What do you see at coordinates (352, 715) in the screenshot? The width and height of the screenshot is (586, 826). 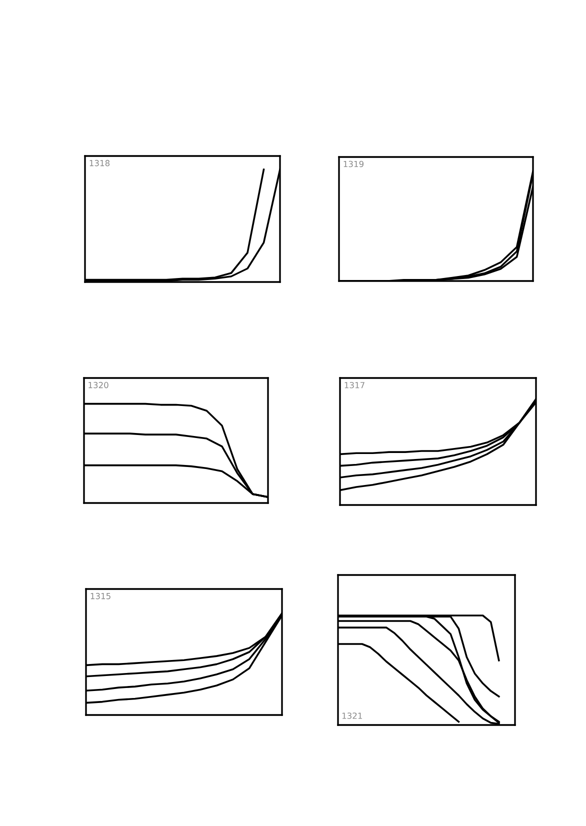 I see `annotation: 1321` at bounding box center [352, 715].